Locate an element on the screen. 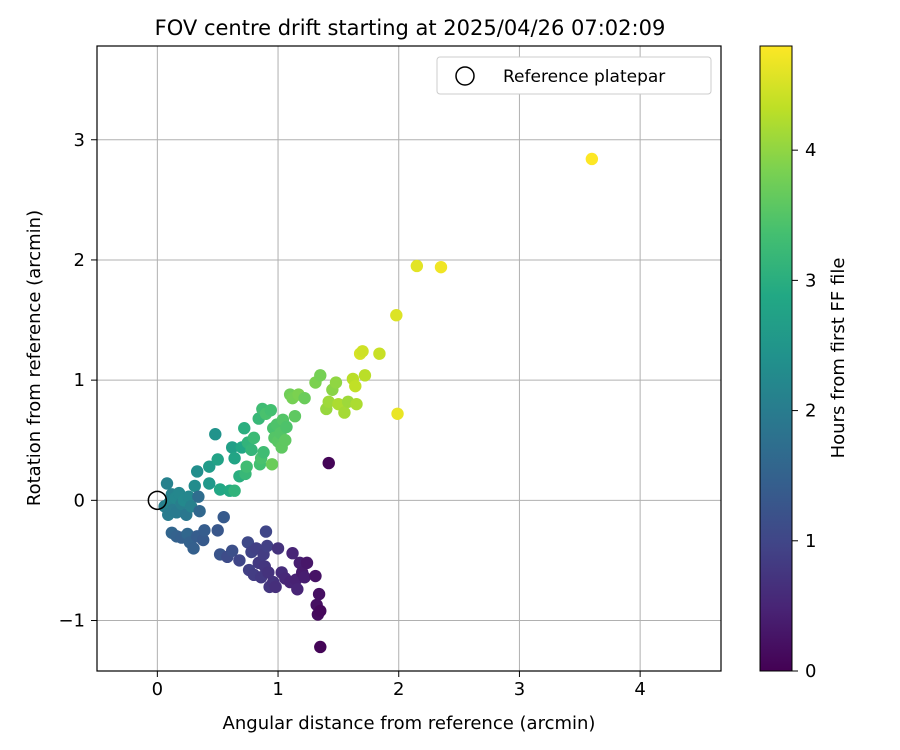 The image size is (900, 750). reference-platepar-marker is located at coordinates (157, 500).